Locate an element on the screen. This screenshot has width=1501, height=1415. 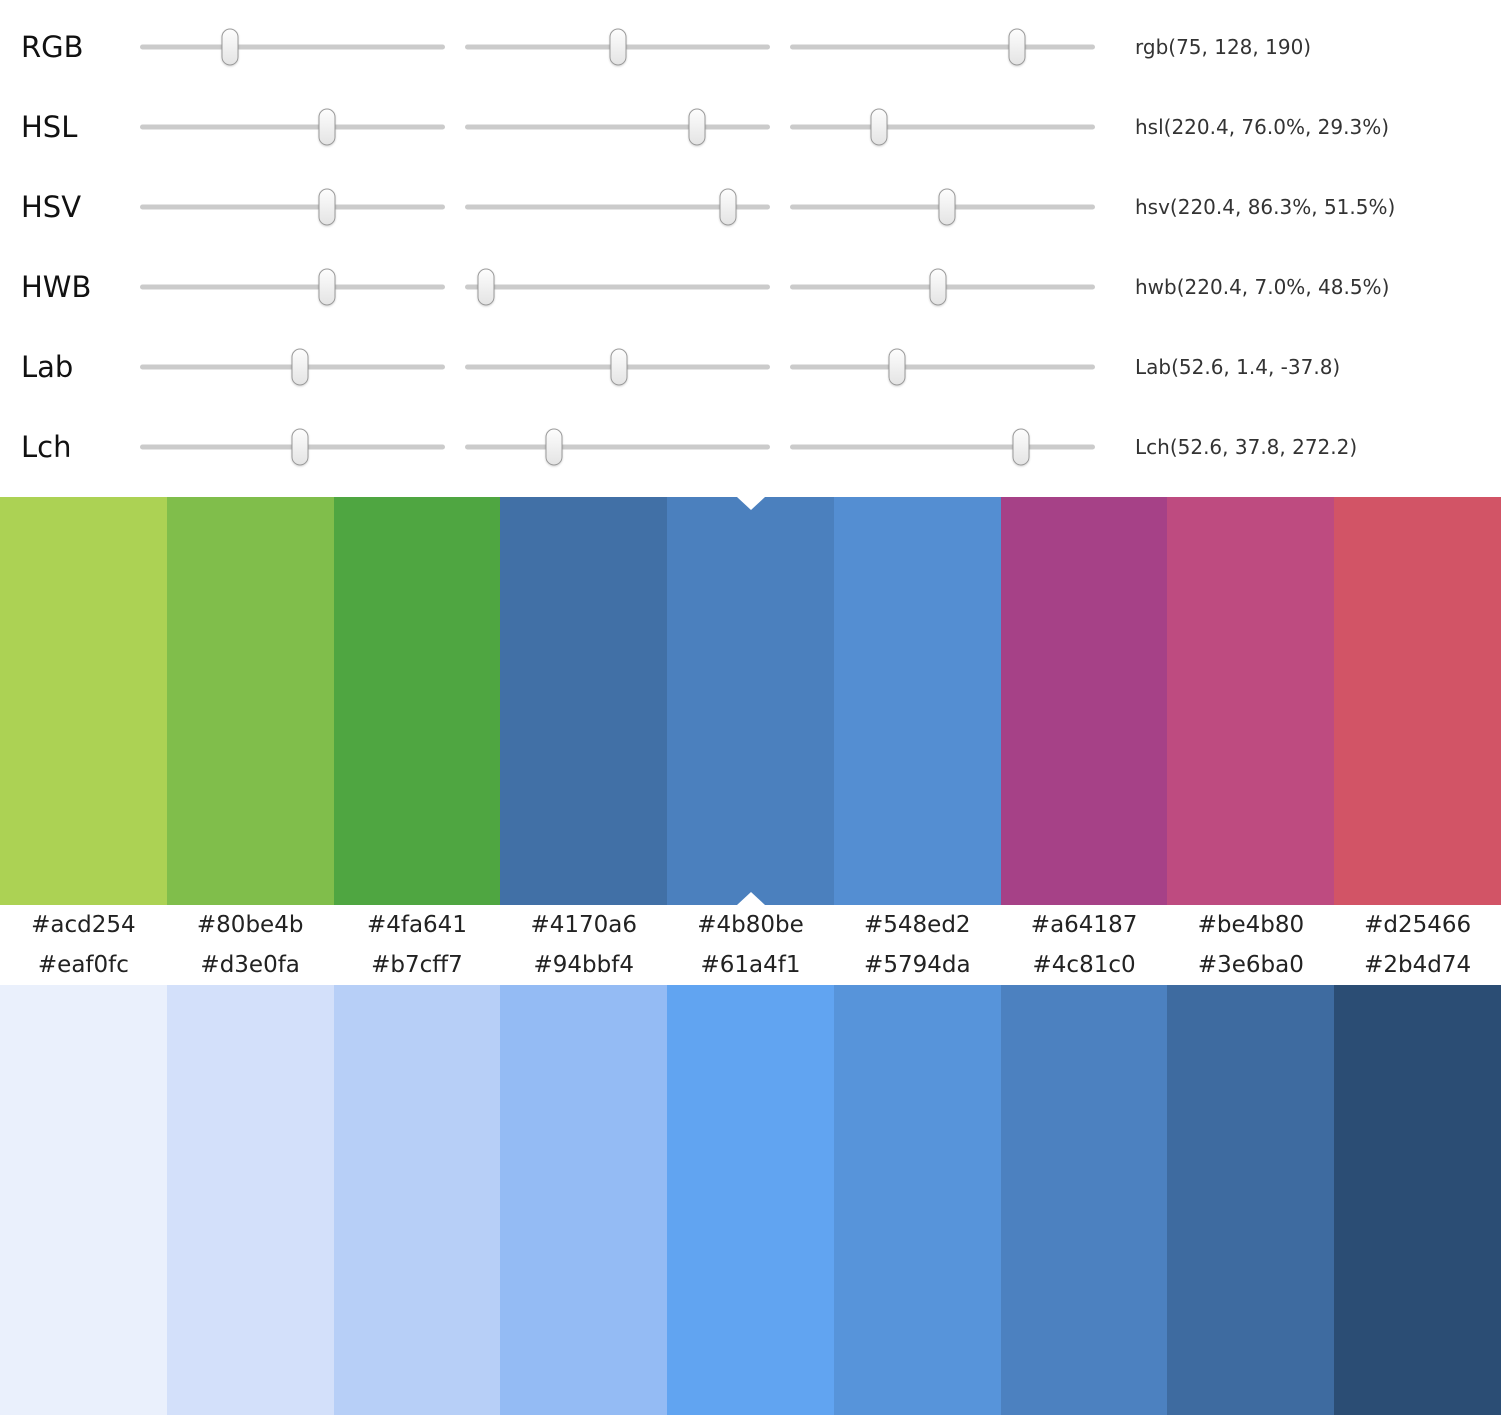
row-label-hsl: HSL is located at coordinates (49, 127).